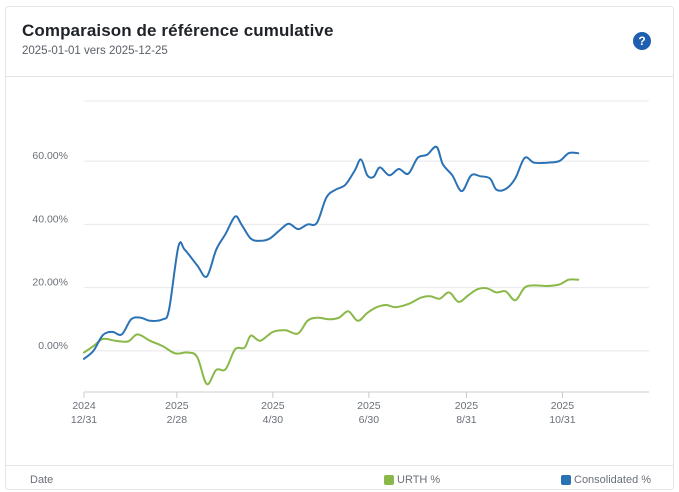 This screenshot has width=679, height=492. What do you see at coordinates (613, 480) in the screenshot?
I see `legend-label-consolidated: Consolidated %` at bounding box center [613, 480].